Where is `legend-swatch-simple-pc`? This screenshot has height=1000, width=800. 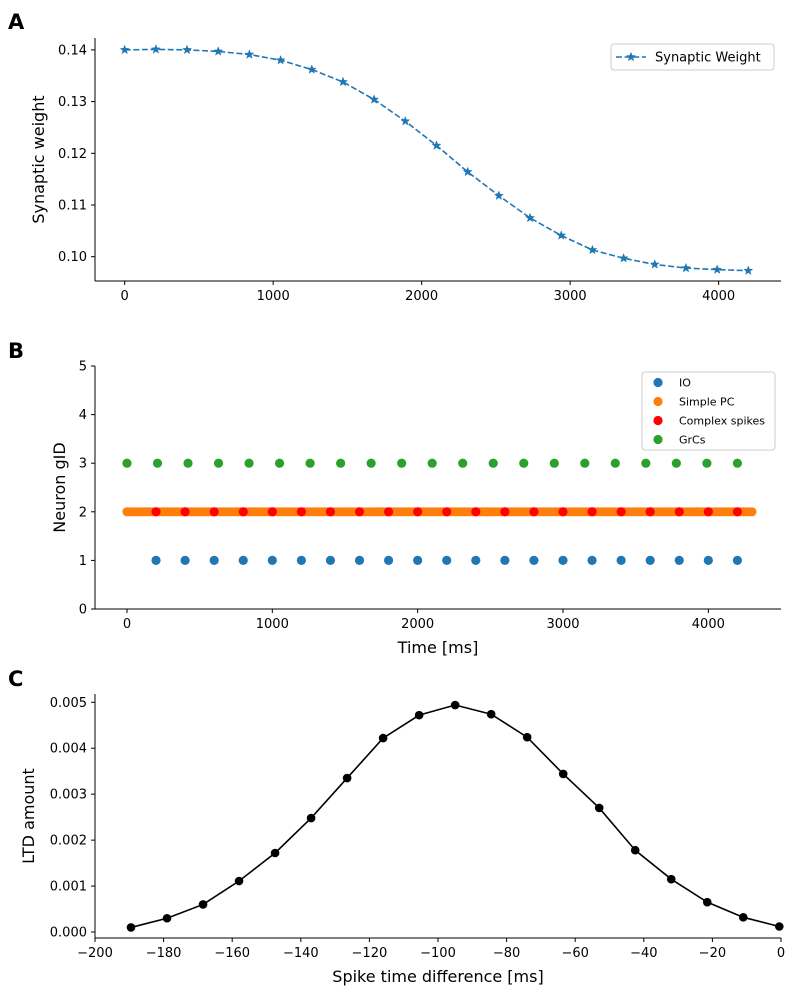 legend-swatch-simple-pc is located at coordinates (658, 401).